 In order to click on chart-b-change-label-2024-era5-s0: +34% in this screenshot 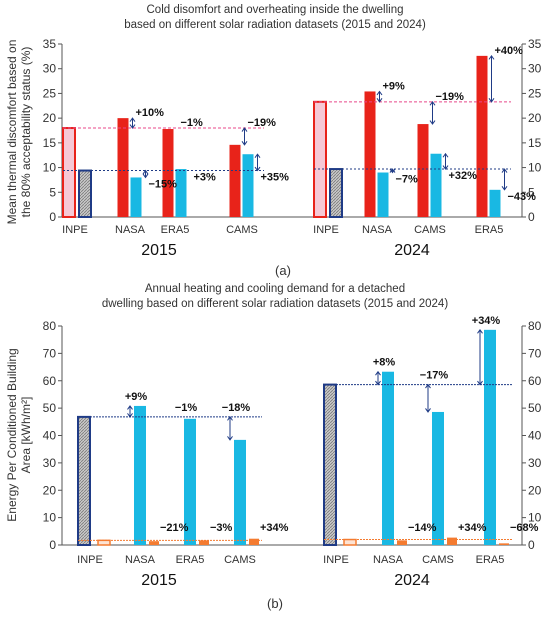, I will do `click(486, 321)`.